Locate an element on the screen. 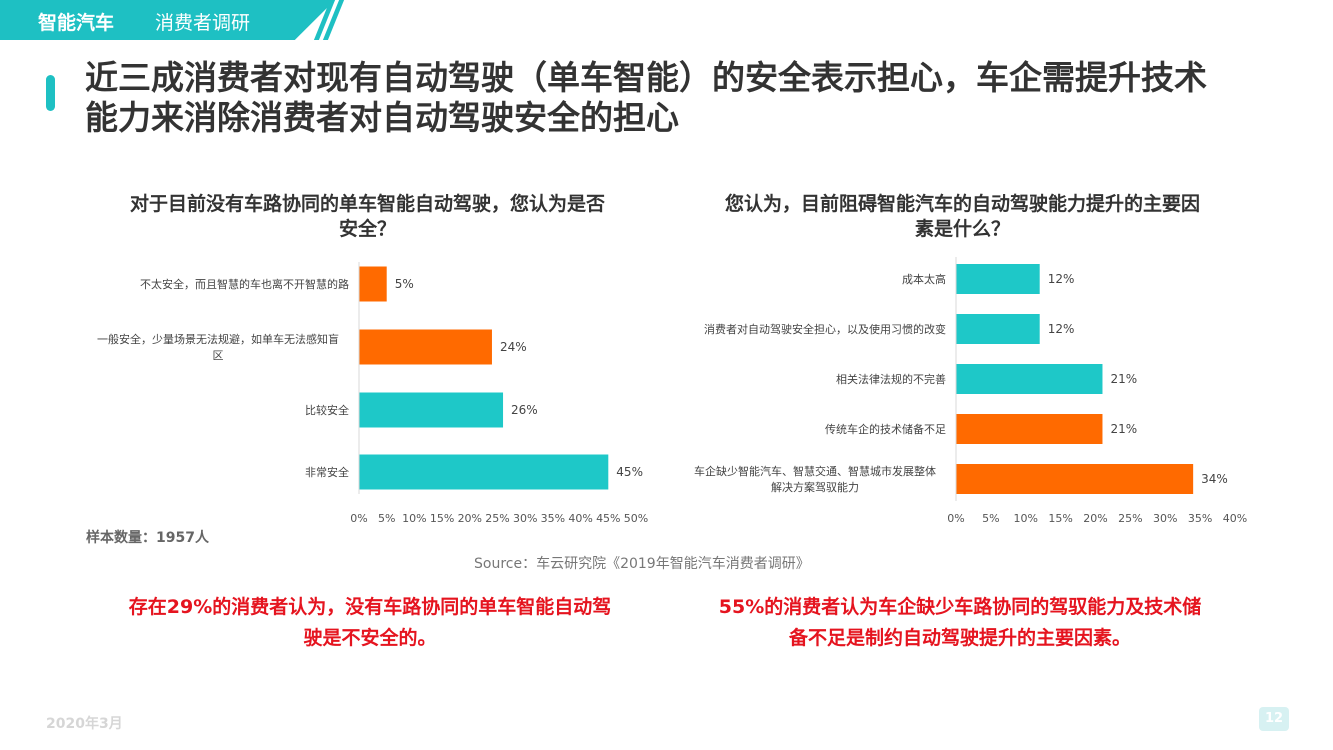  right-chart-tick-label: 5% is located at coordinates (990, 518).